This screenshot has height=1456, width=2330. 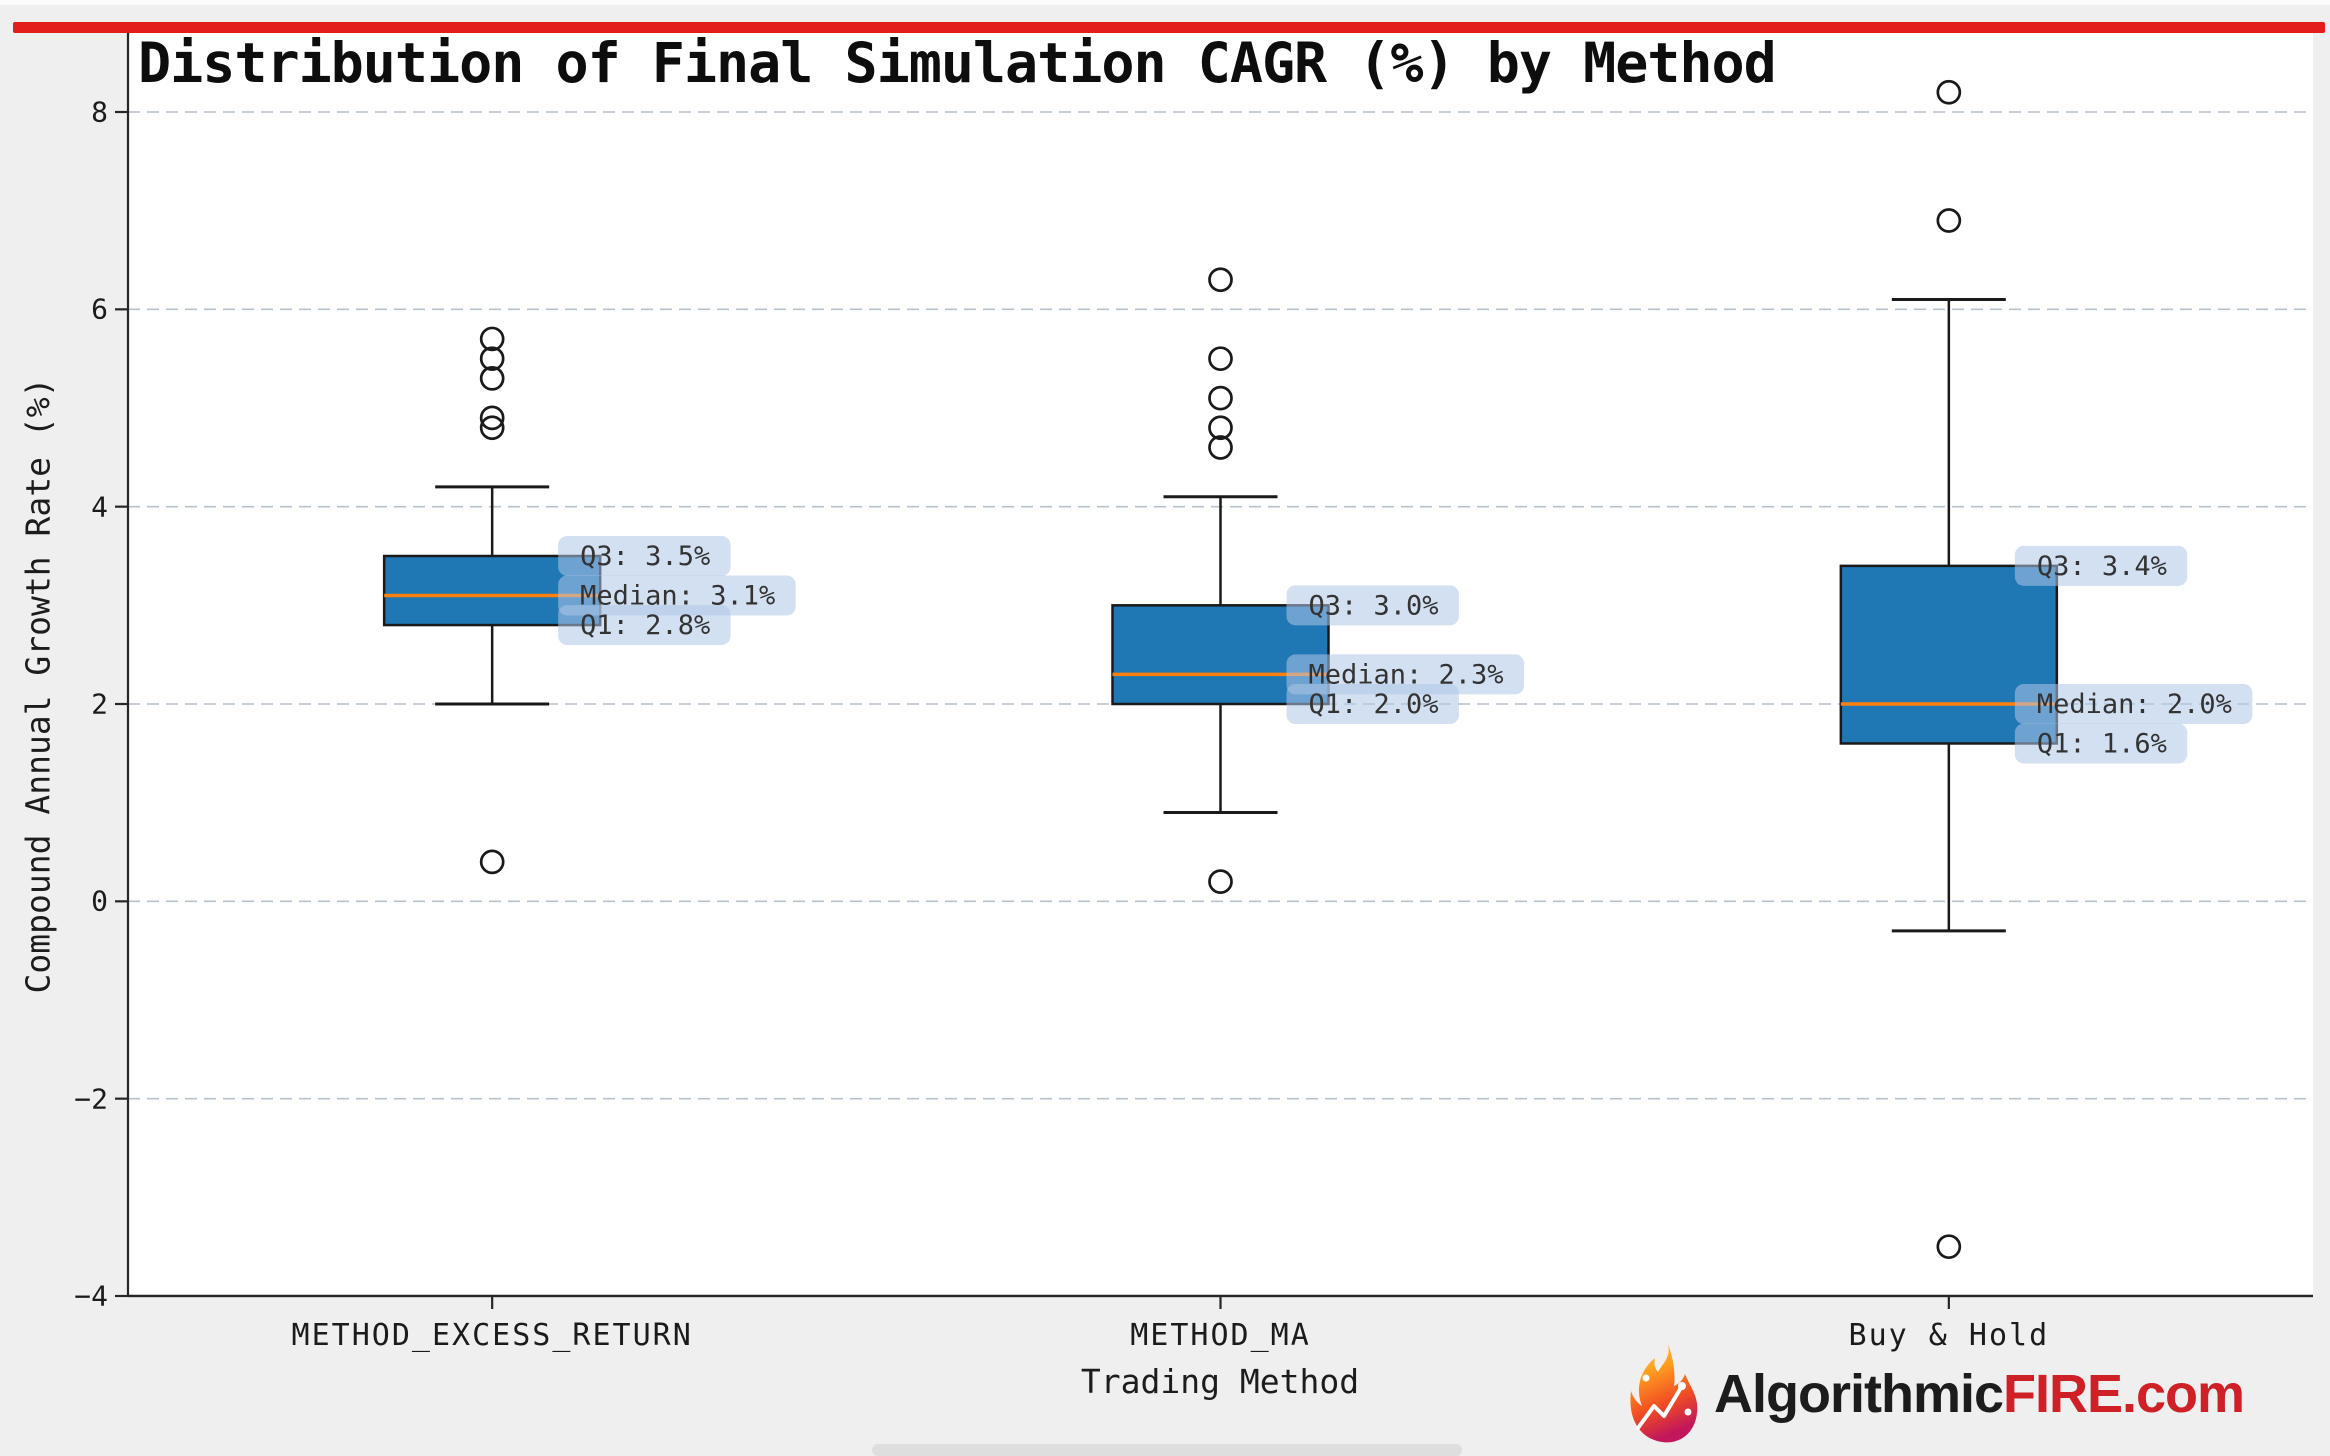 I want to click on watermark-text: AlgorithmicFIRE.com, so click(x=1979, y=1394).